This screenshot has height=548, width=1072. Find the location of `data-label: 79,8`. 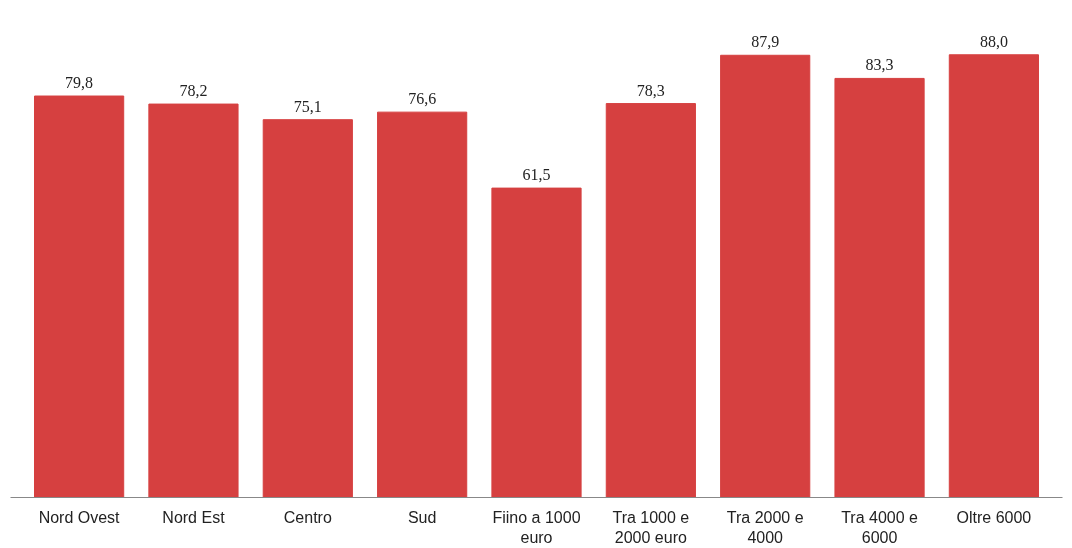

data-label: 79,8 is located at coordinates (79, 83).